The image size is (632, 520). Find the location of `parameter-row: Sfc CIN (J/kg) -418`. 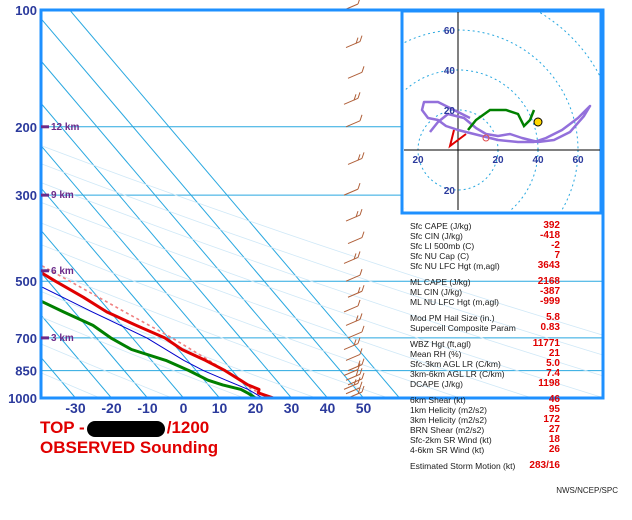

parameter-row: Sfc CIN (J/kg) -418 is located at coordinates (485, 236).